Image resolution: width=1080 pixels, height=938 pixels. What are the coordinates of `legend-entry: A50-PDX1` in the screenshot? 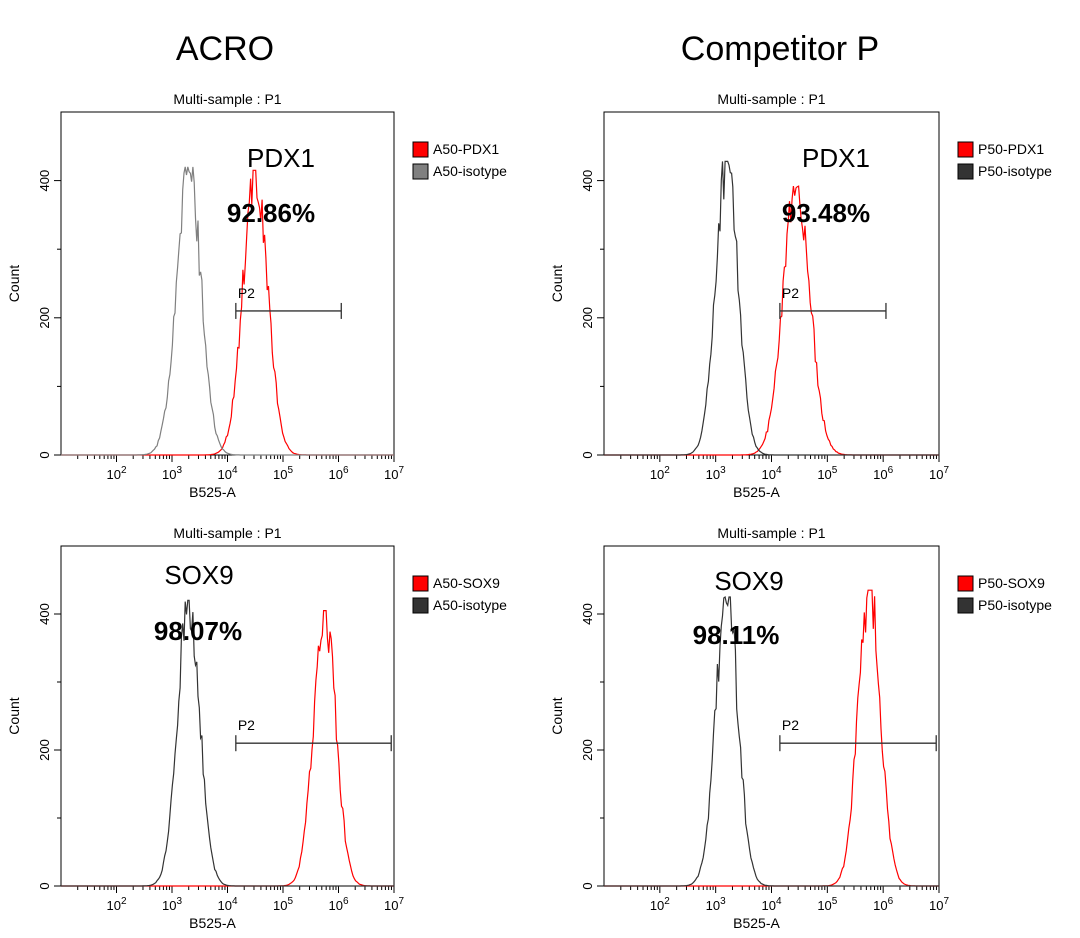 It's located at (466, 149).